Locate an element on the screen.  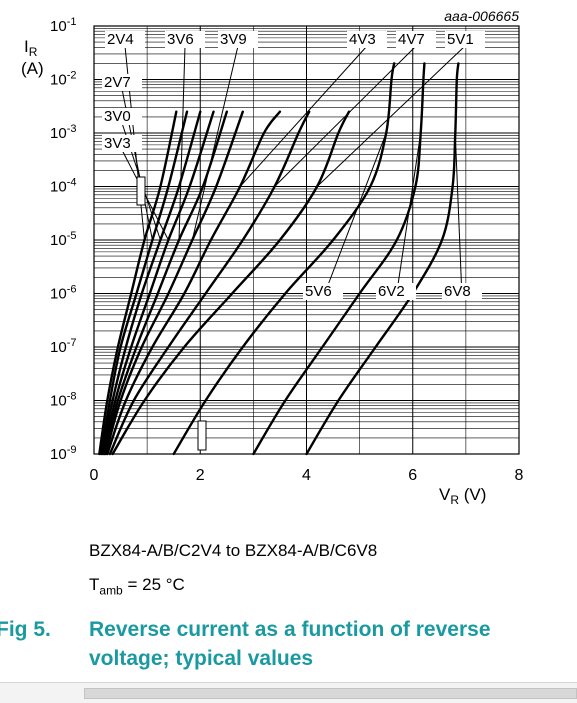
y-axis-symbol: I is located at coordinates (26, 46).